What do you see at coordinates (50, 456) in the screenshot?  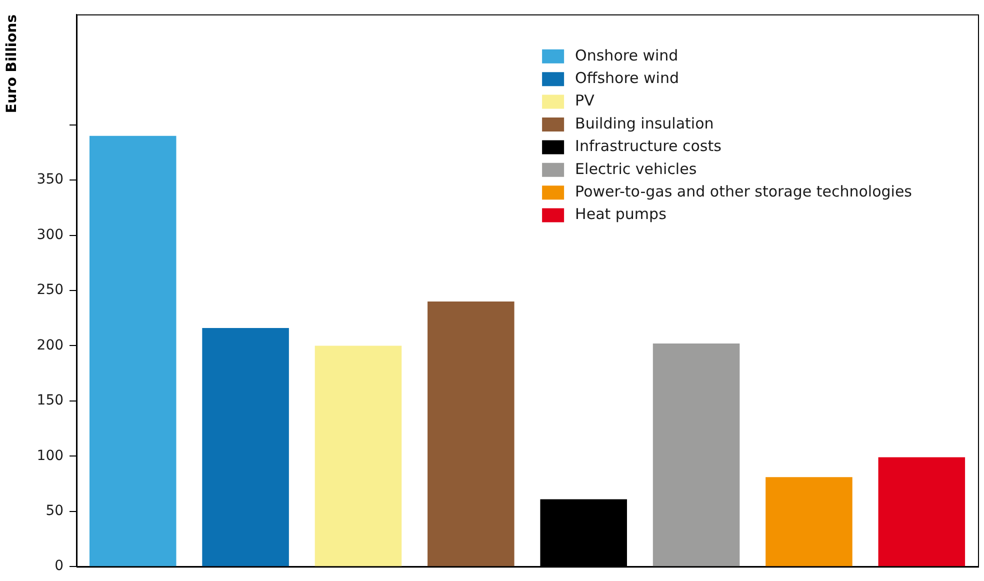 I see `y-tick-label: 100` at bounding box center [50, 456].